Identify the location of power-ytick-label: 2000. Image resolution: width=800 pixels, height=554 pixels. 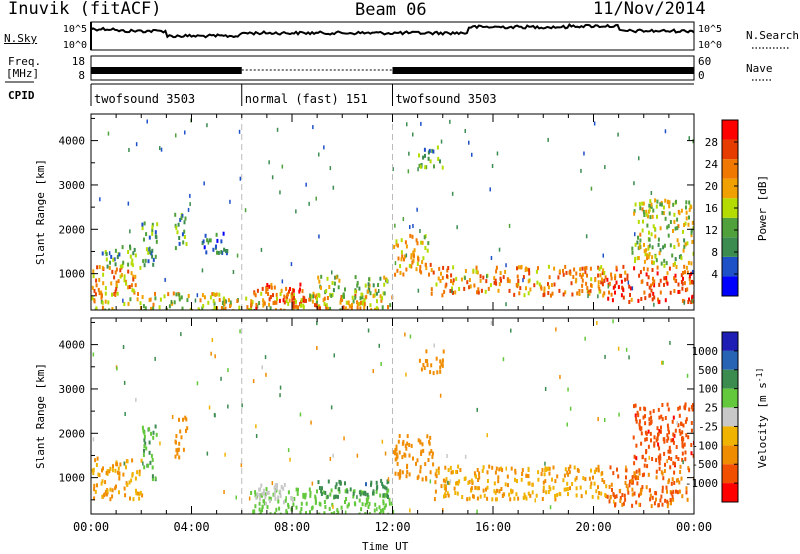
(72, 229).